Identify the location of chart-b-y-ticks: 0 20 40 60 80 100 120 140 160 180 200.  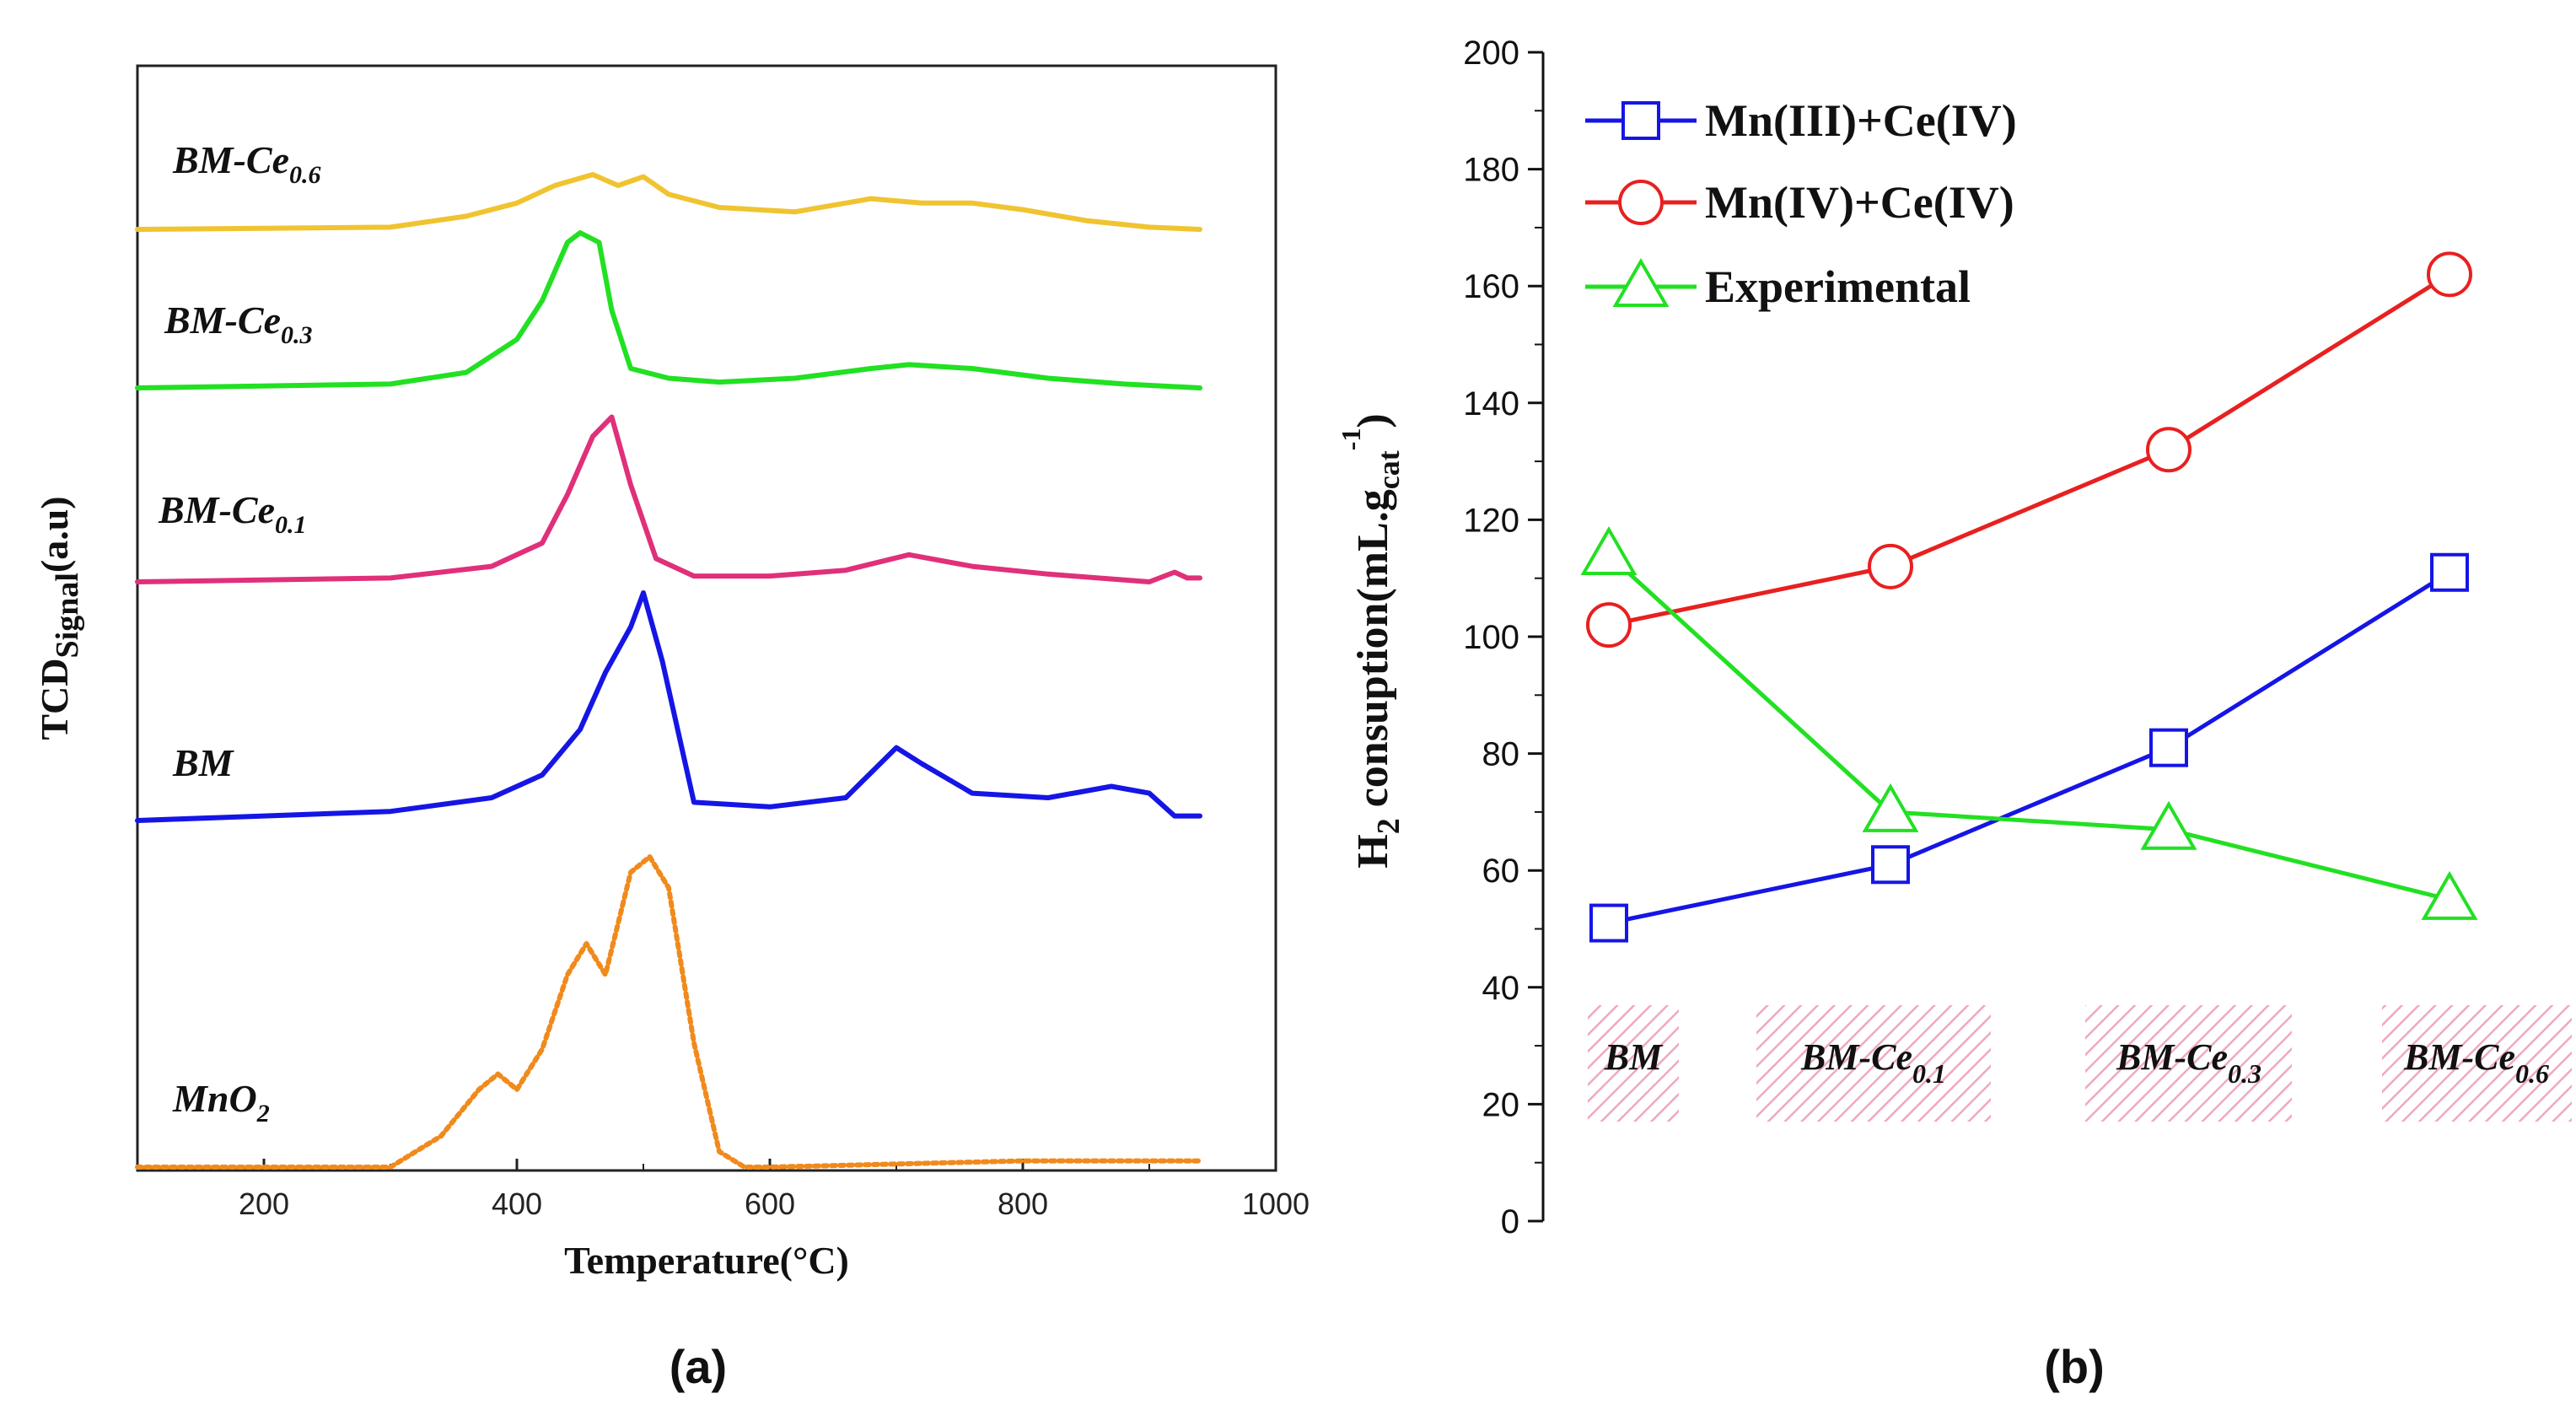
(1503, 637).